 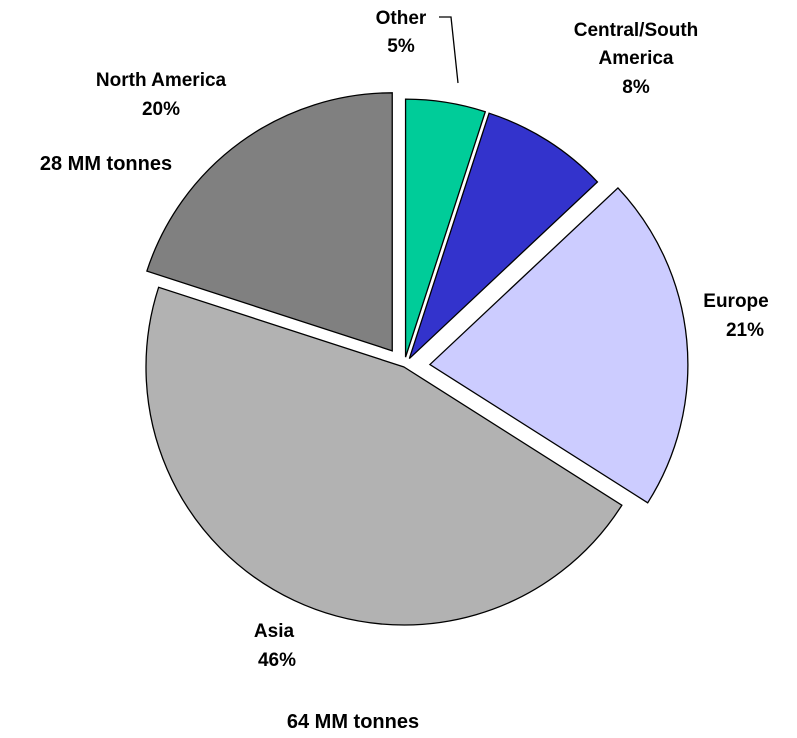 I want to click on label-north-america: North America 20%, so click(x=161, y=95).